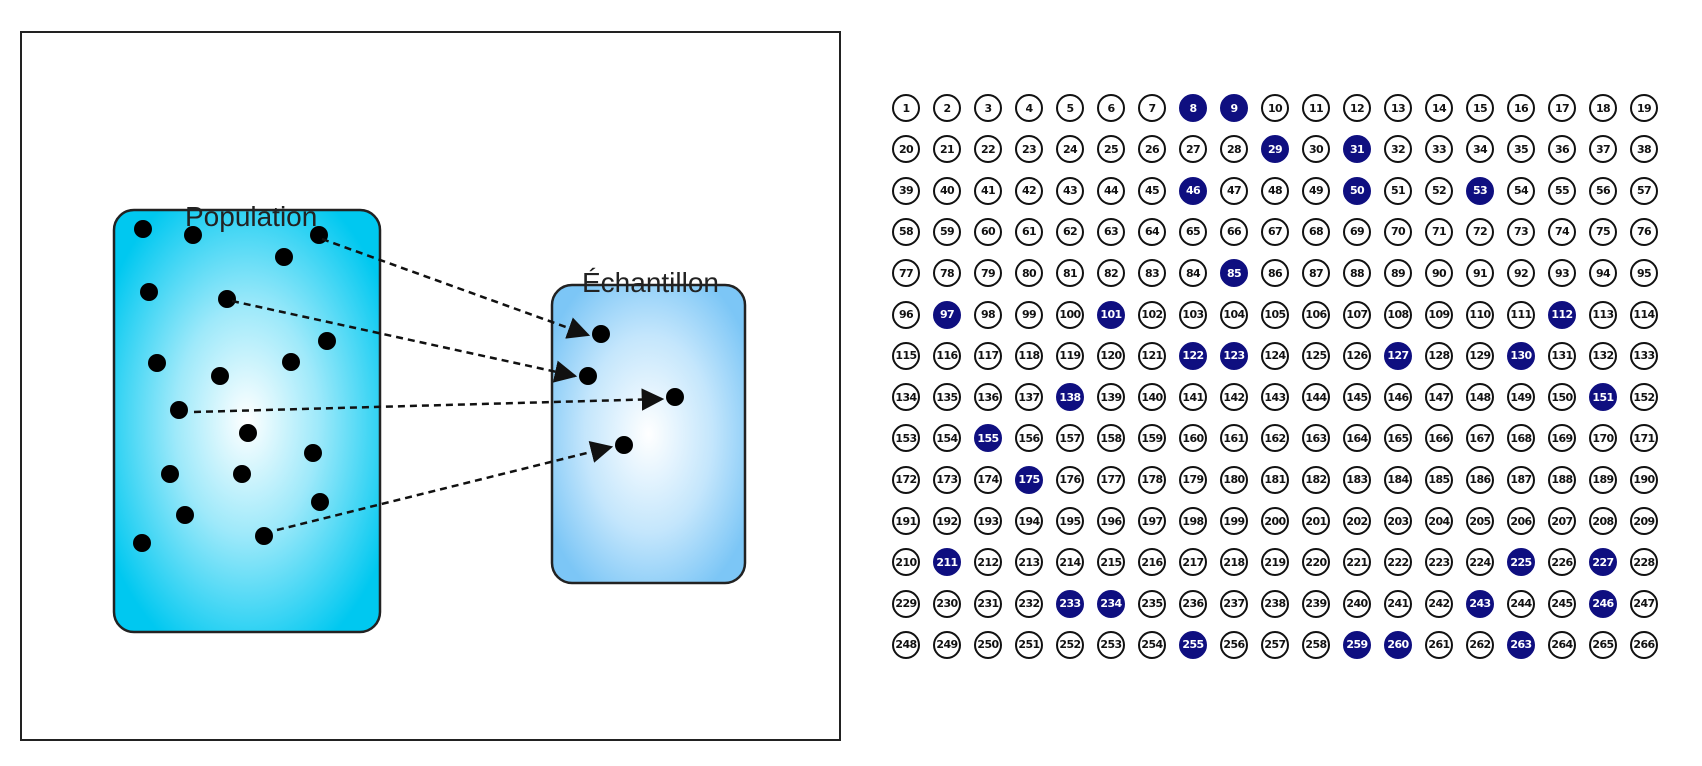 This screenshot has width=1702, height=766. What do you see at coordinates (1316, 644) in the screenshot?
I see `number-circle: 258` at bounding box center [1316, 644].